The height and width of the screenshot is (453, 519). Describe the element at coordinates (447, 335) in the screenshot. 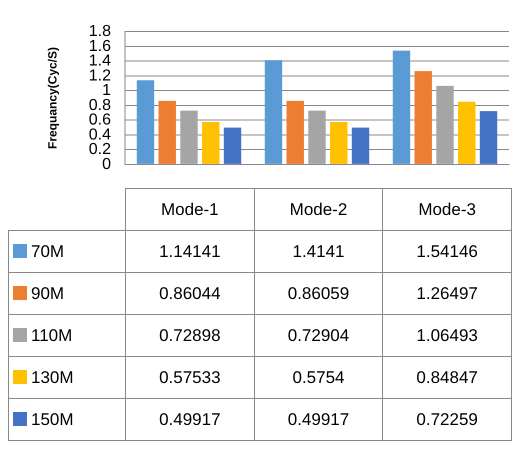

I see `data-label: 1.06493` at that location.